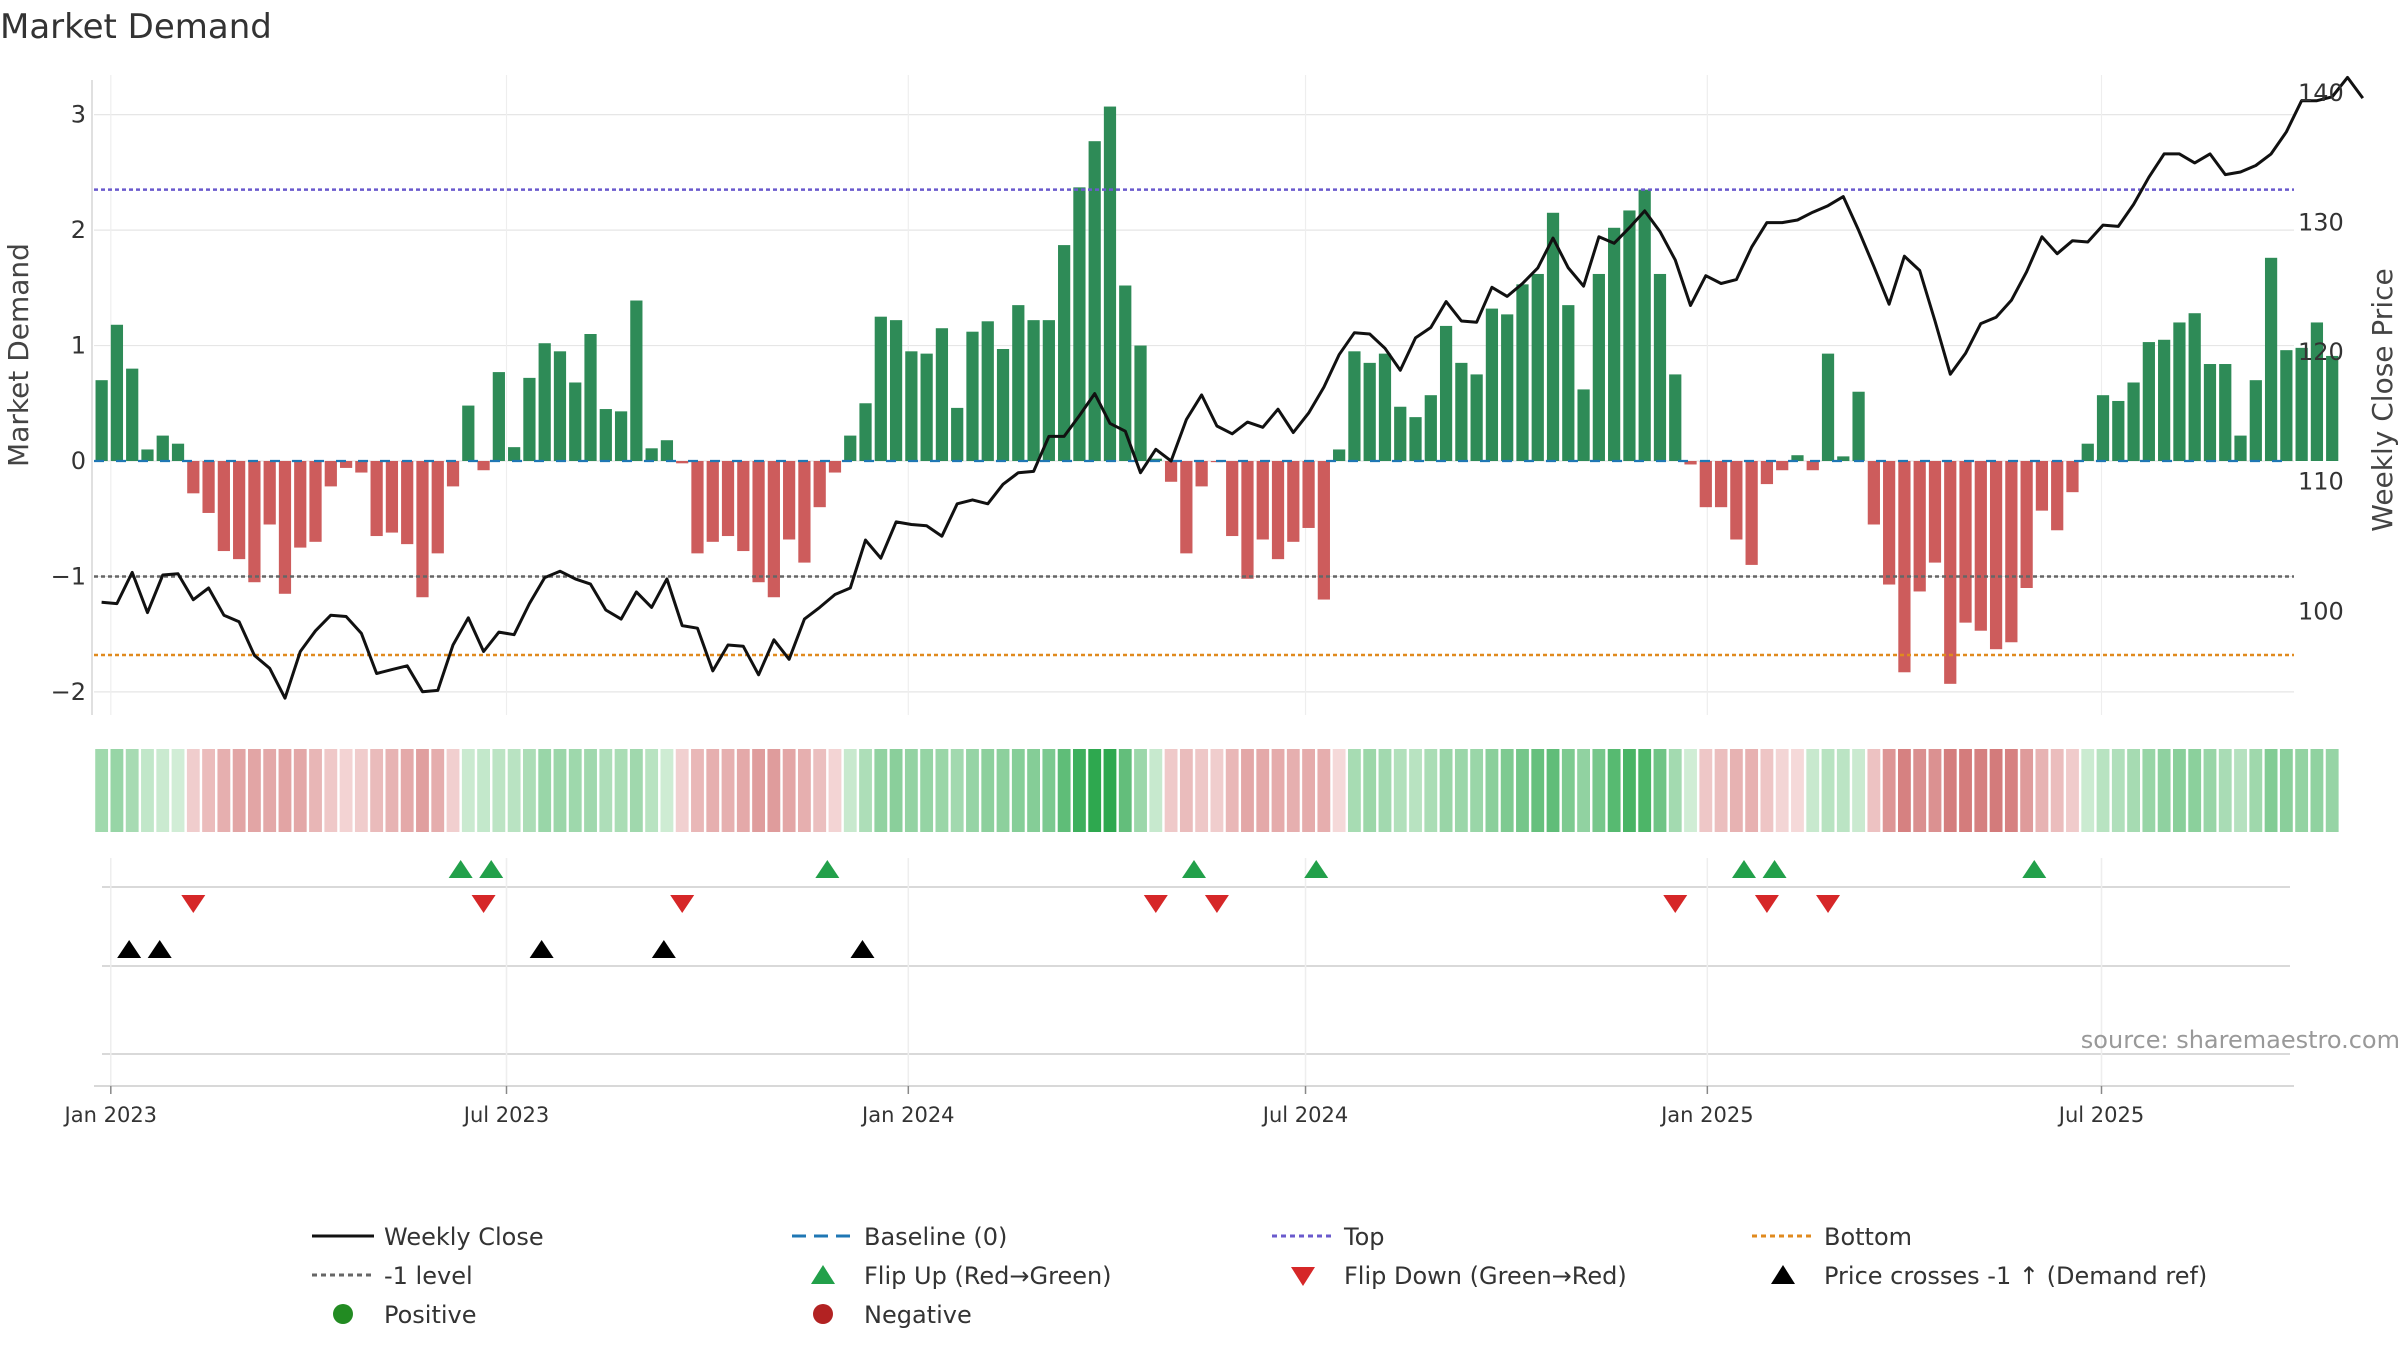 The image size is (2400, 1350). I want to click on y-axis-label: Market Demand, so click(18, 355).